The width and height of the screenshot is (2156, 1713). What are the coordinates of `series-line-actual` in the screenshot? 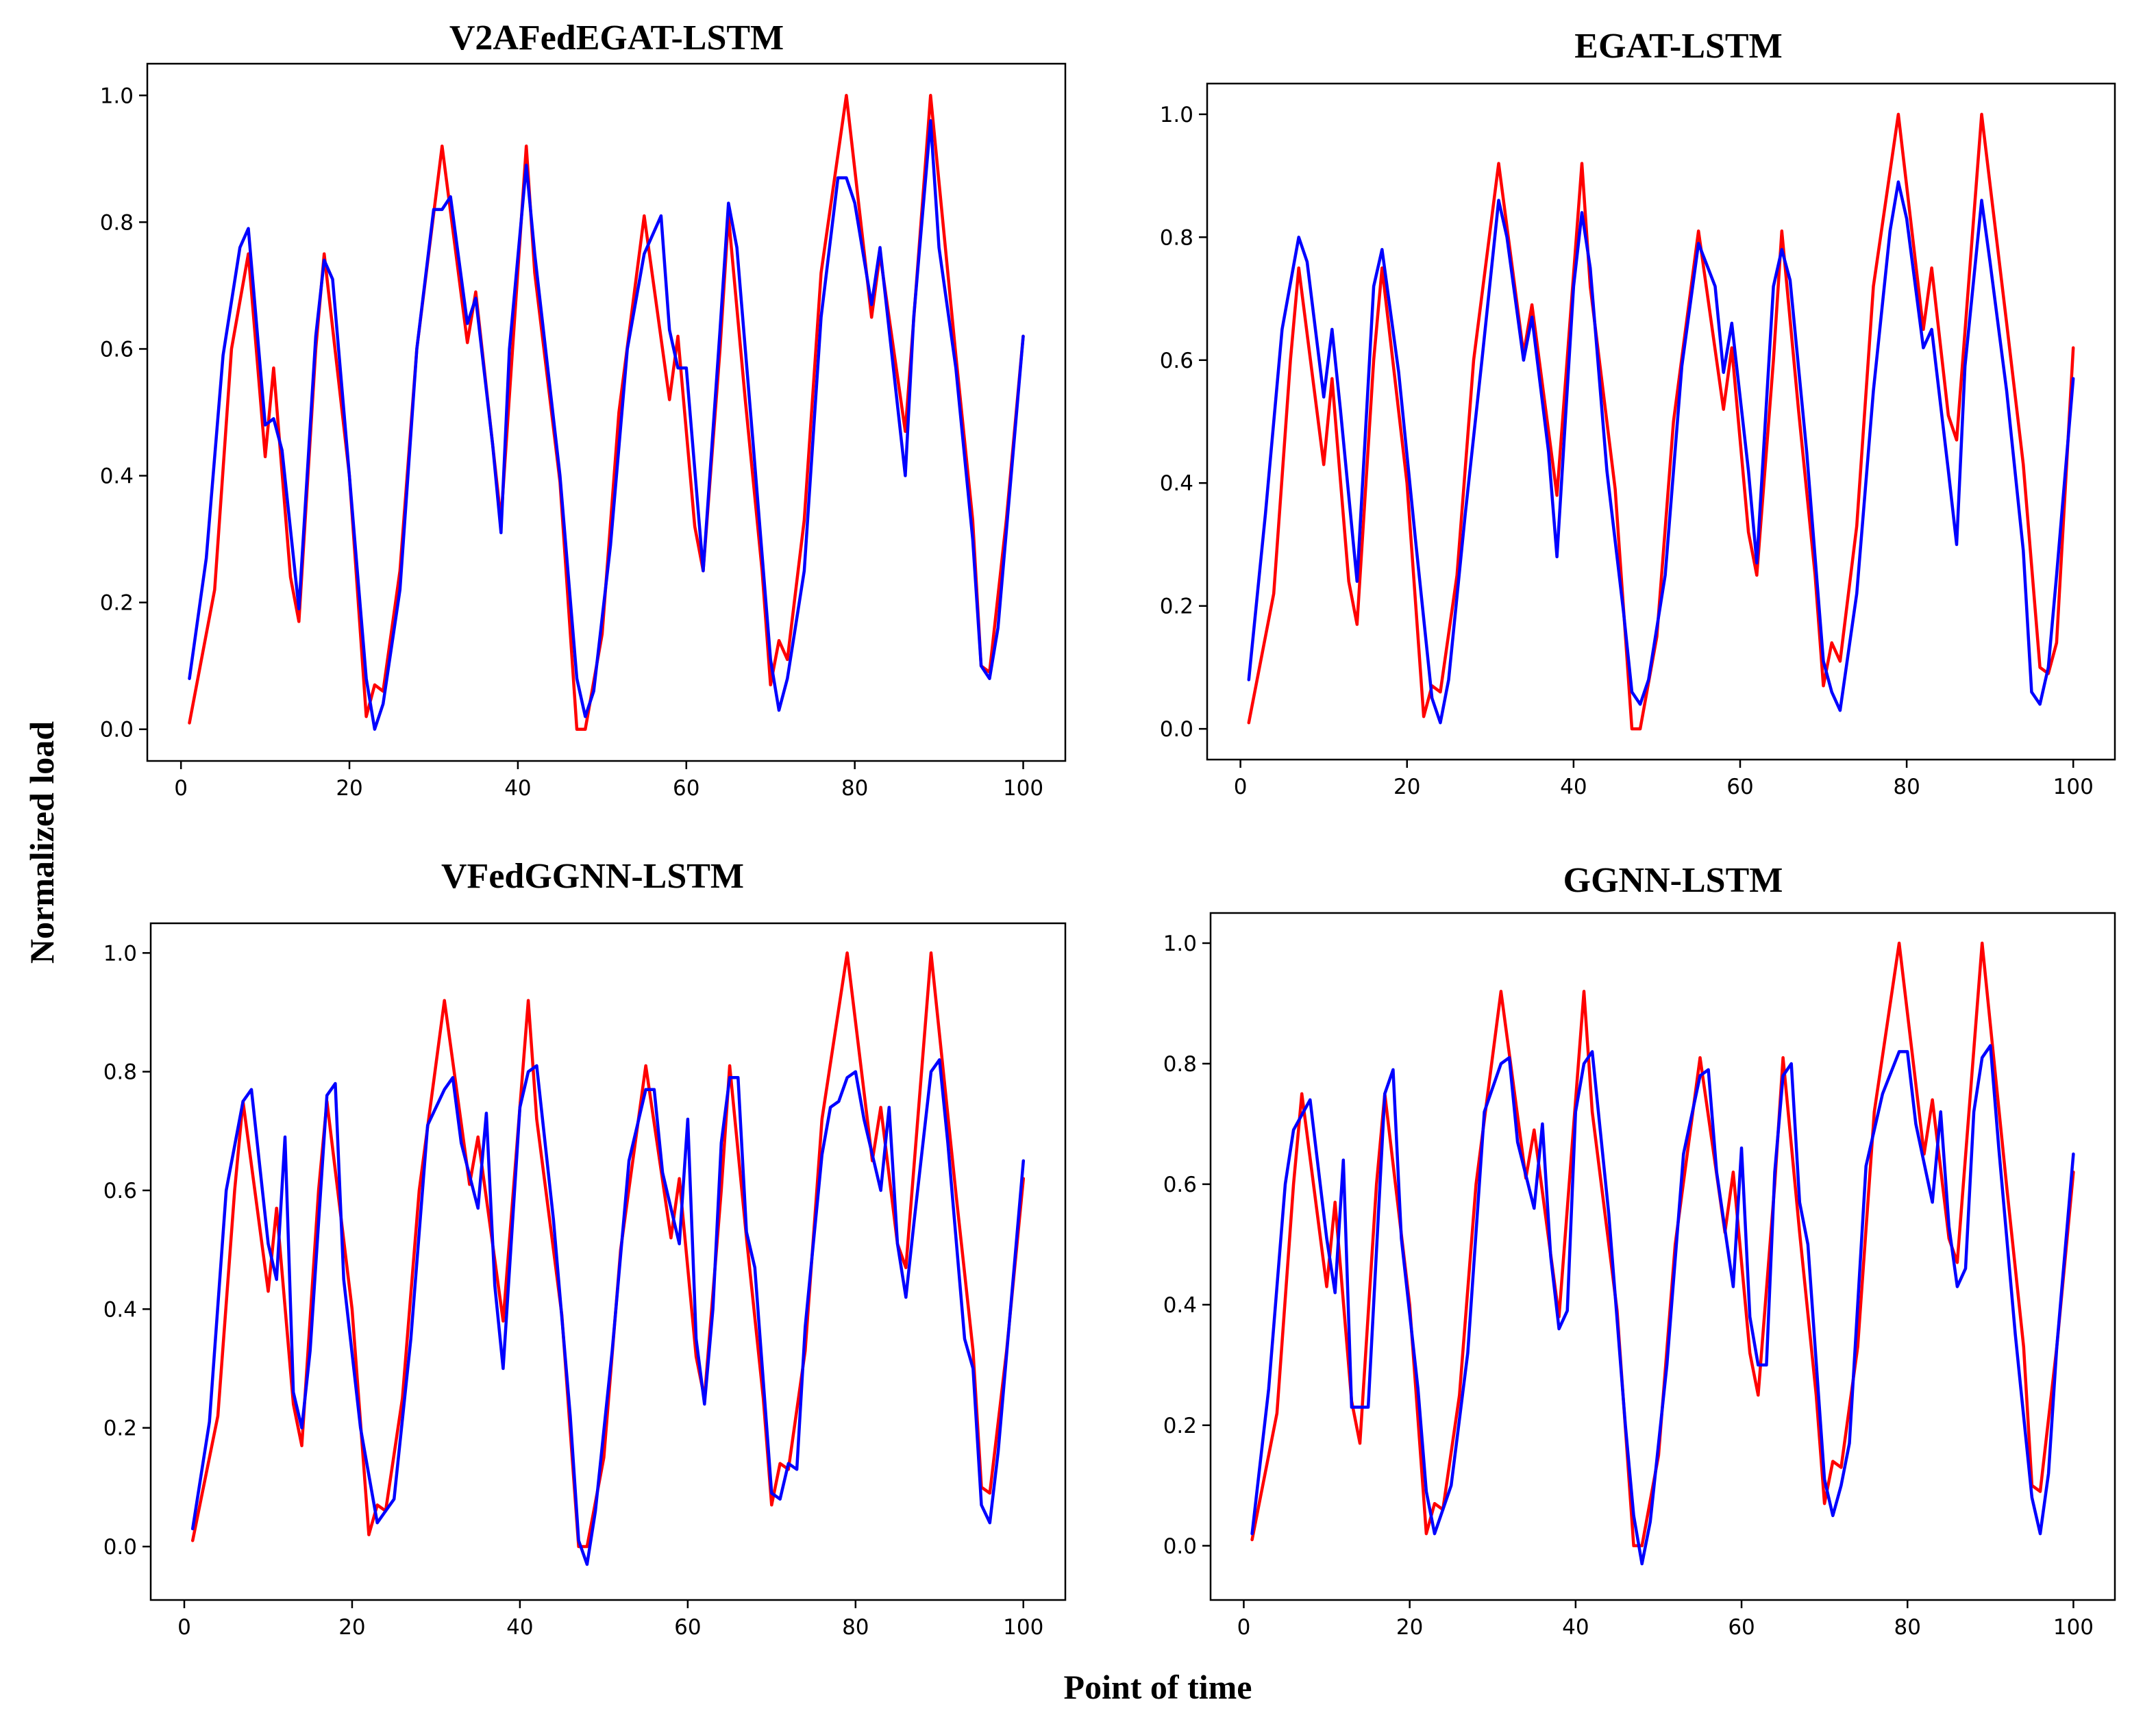 It's located at (1661, 422).